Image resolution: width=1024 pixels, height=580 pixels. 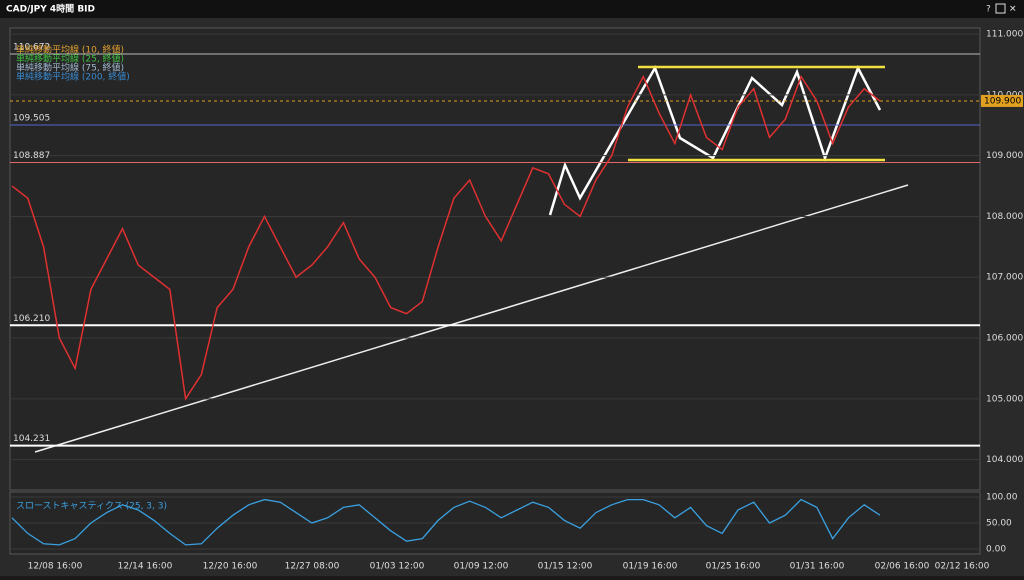 What do you see at coordinates (962, 567) in the screenshot?
I see `x-tick-label: 02/12 16:00` at bounding box center [962, 567].